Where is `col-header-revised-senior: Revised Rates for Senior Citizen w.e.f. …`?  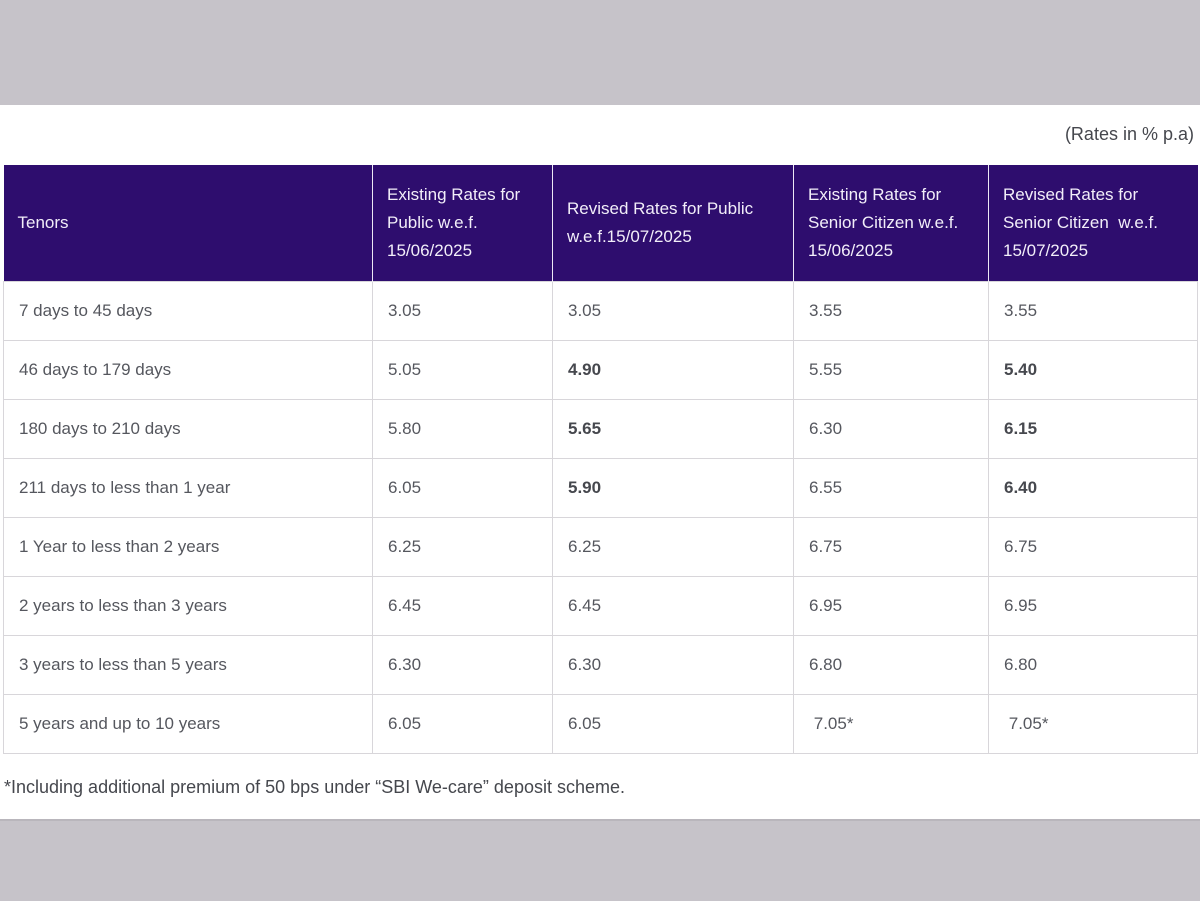
col-header-revised-senior: Revised Rates for Senior Citizen w.e.f. … is located at coordinates (1093, 223).